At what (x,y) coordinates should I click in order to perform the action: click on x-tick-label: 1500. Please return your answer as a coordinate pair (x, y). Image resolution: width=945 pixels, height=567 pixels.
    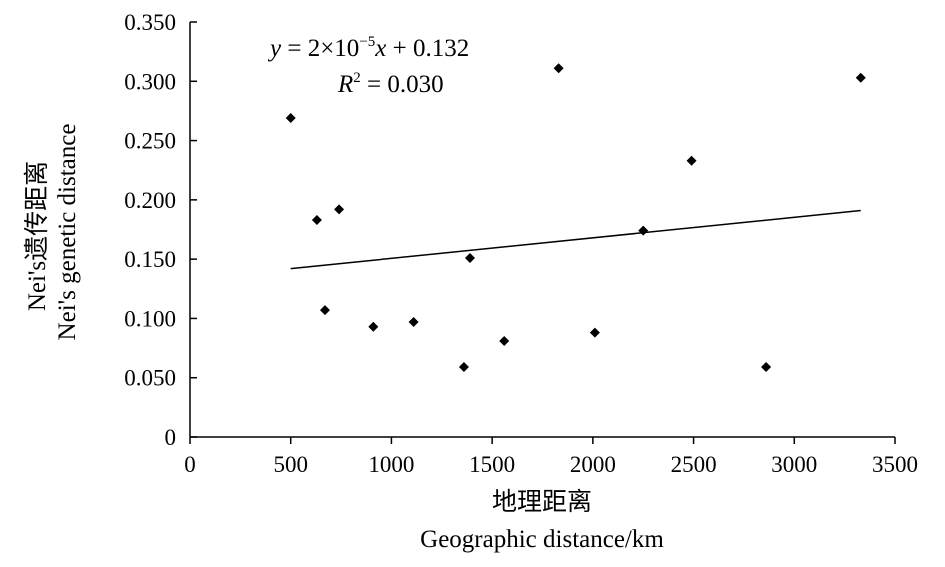
    Looking at the image, I should click on (492, 464).